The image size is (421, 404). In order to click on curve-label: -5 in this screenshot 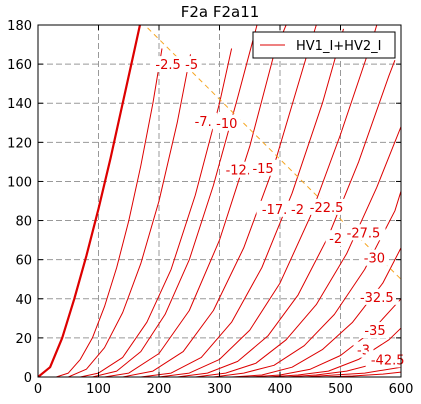, I will do `click(191, 65)`.